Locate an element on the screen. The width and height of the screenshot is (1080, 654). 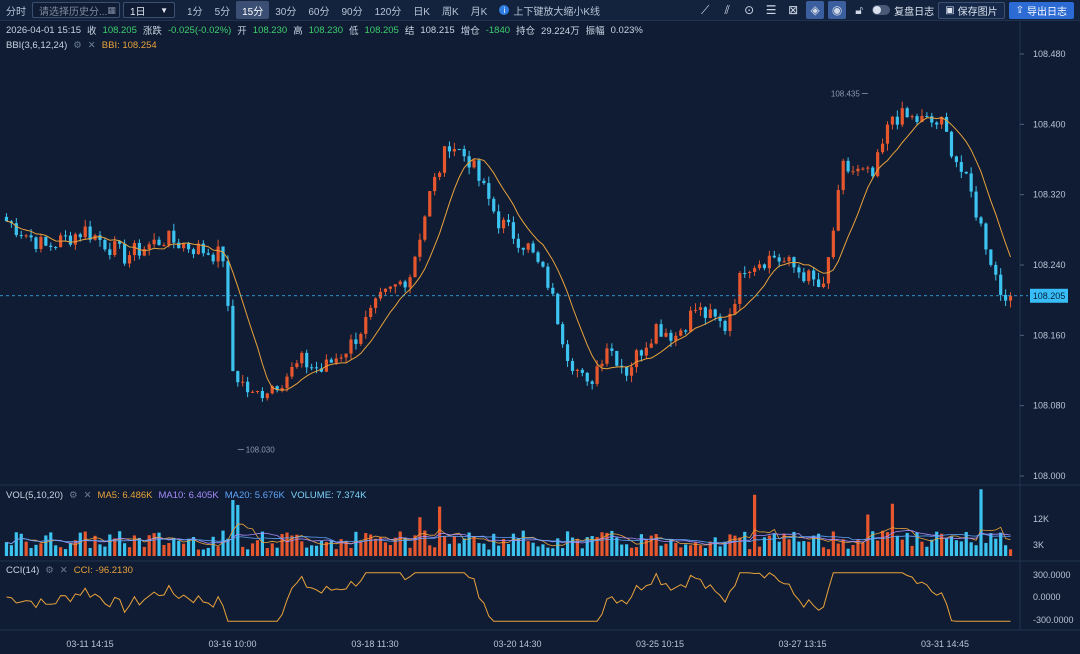
period-select: 1日 ▼ is located at coordinates (149, 10).